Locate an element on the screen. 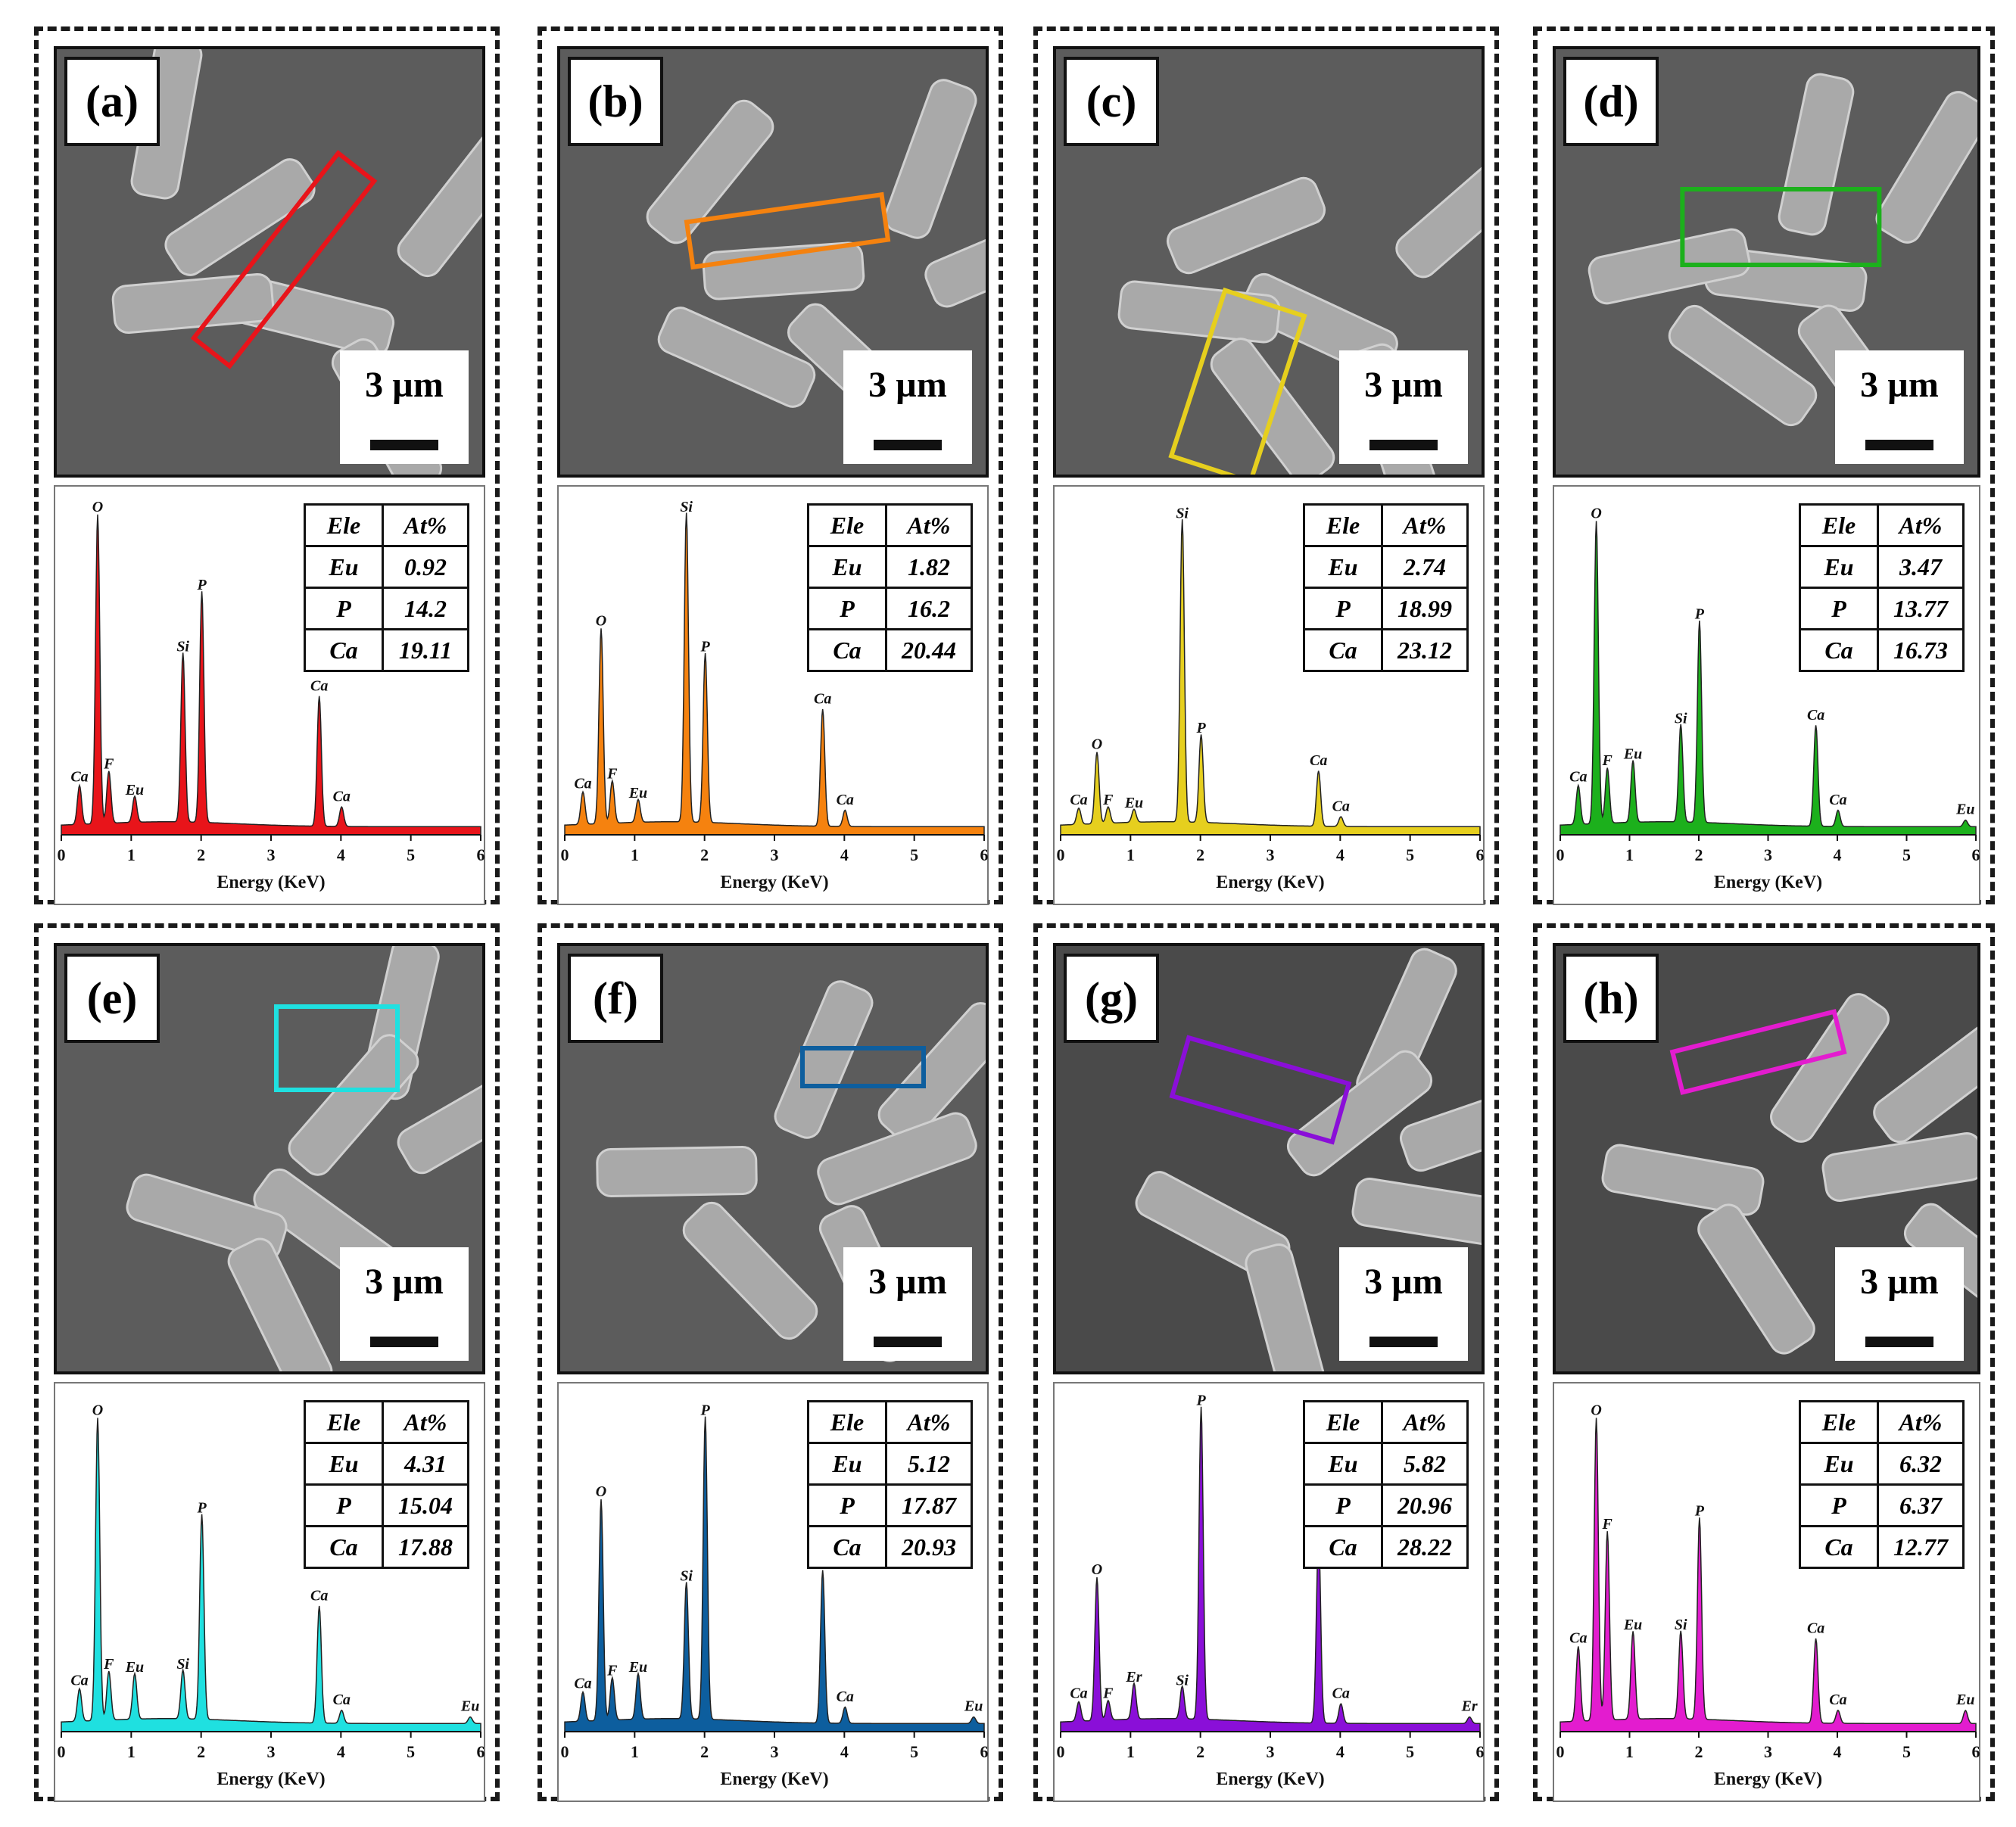  x-axis-label: Energy (KeV) is located at coordinates (1768, 1779).